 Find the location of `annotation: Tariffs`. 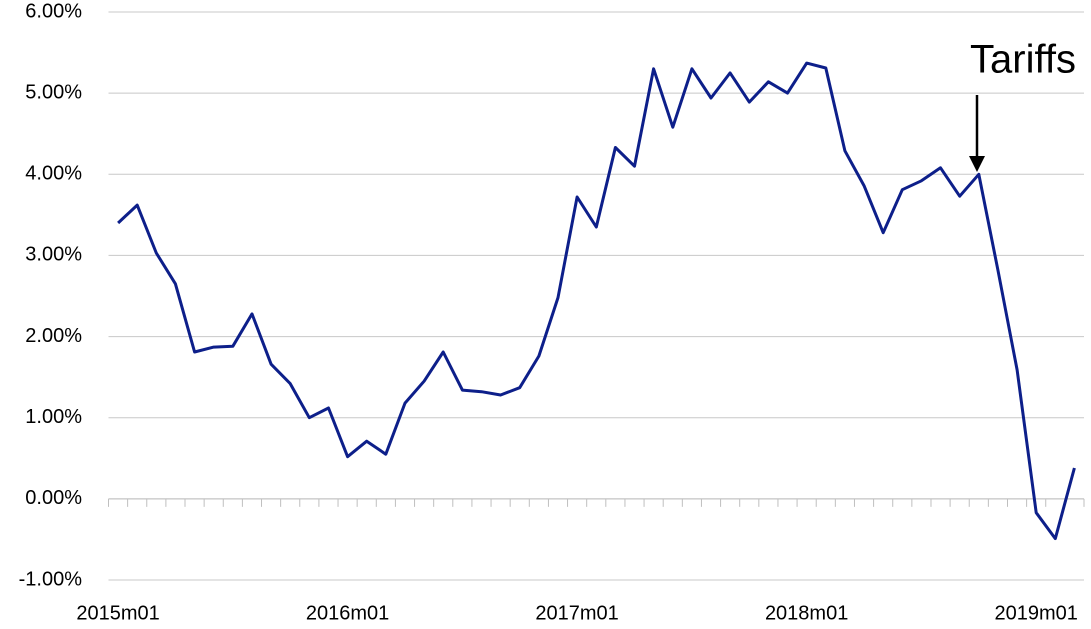

annotation: Tariffs is located at coordinates (1023, 60).